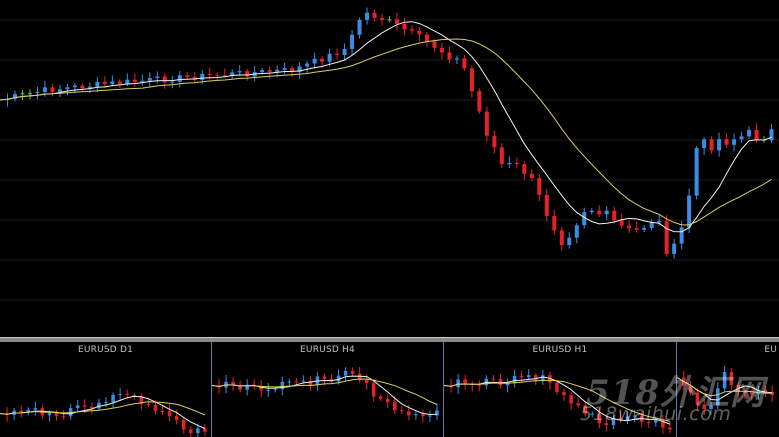 This screenshot has height=437, width=779. I want to click on mini-chart-title: EU, so click(770, 350).